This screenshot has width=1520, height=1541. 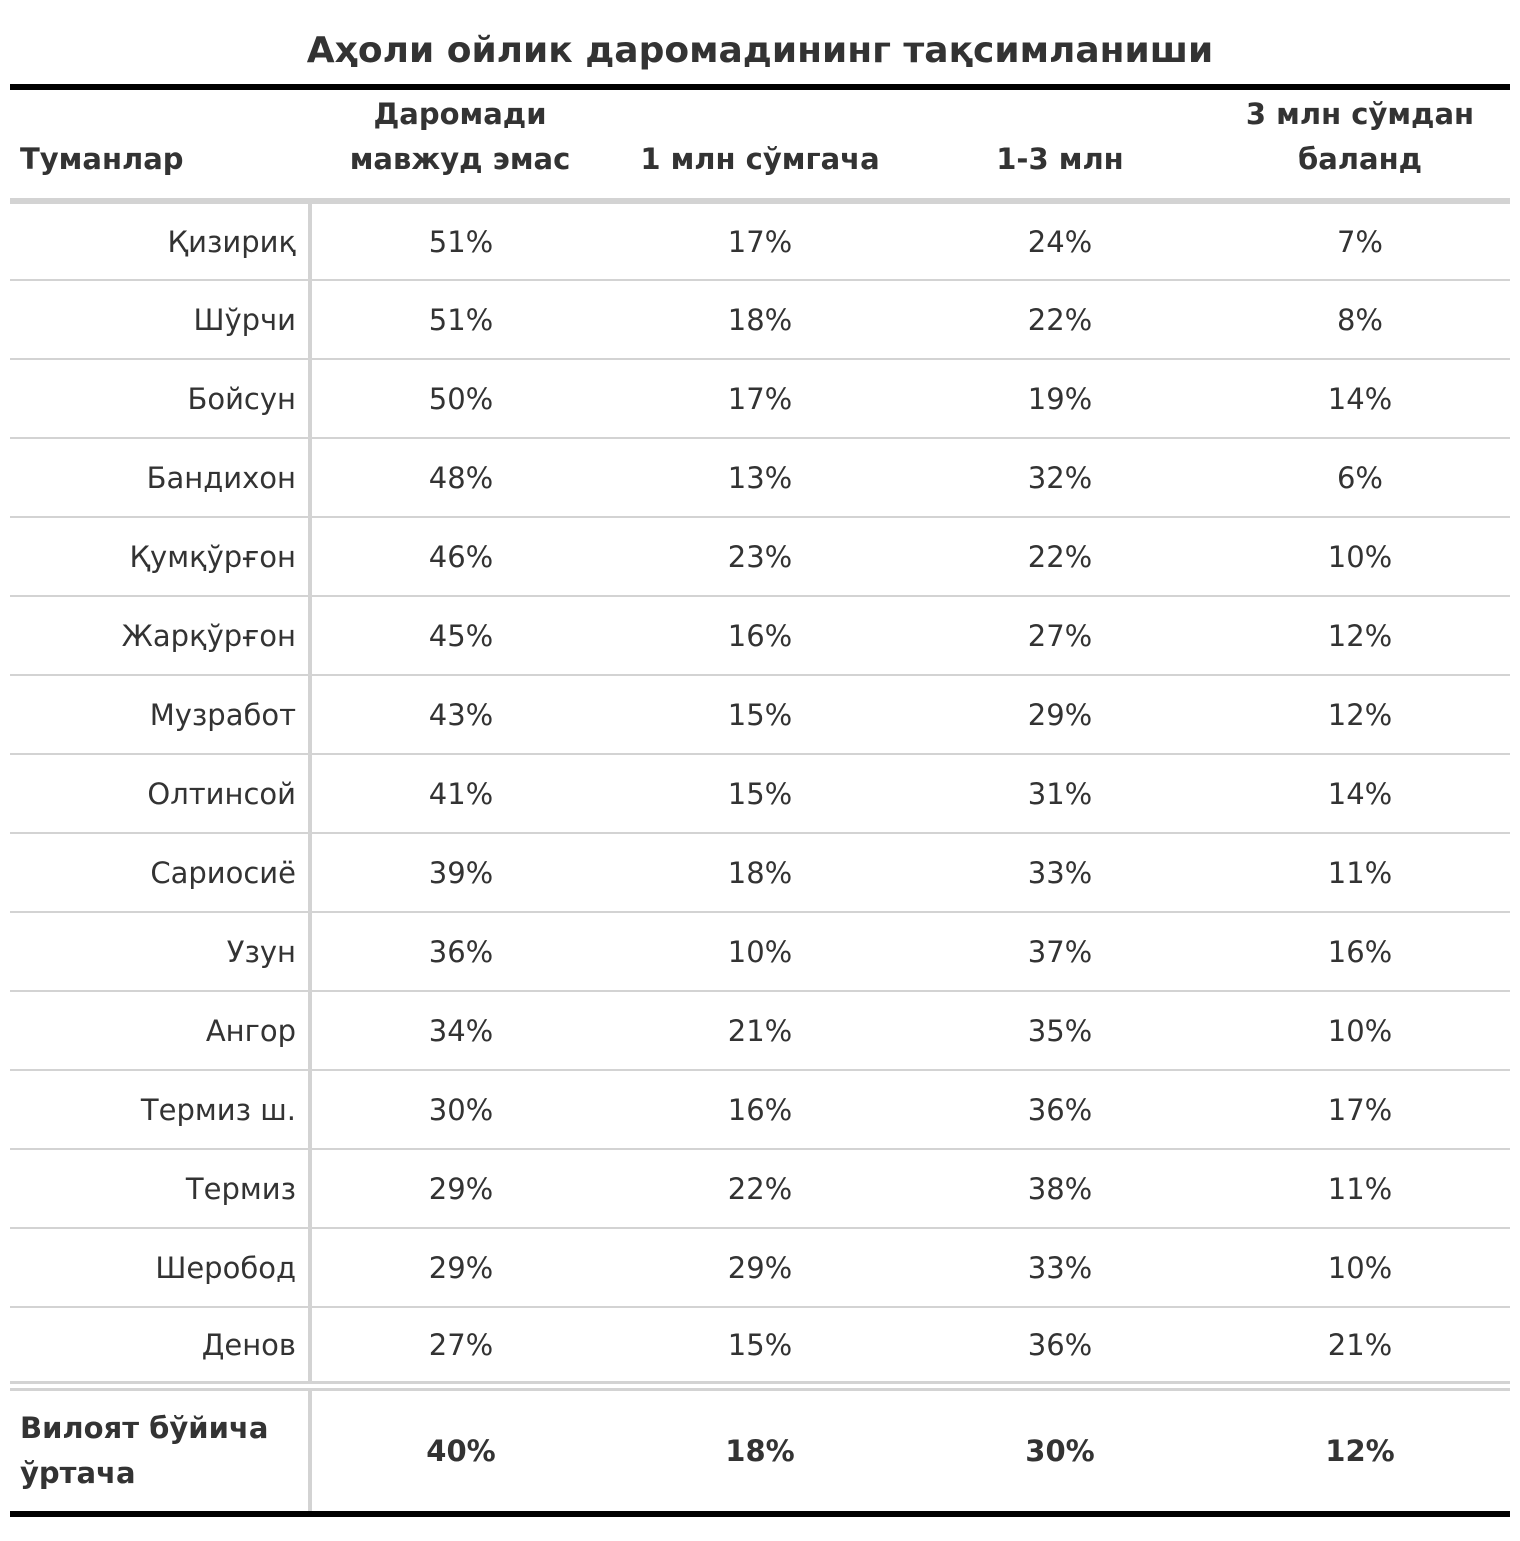 I want to click on cell-no-income: 45%, so click(x=460, y=636).